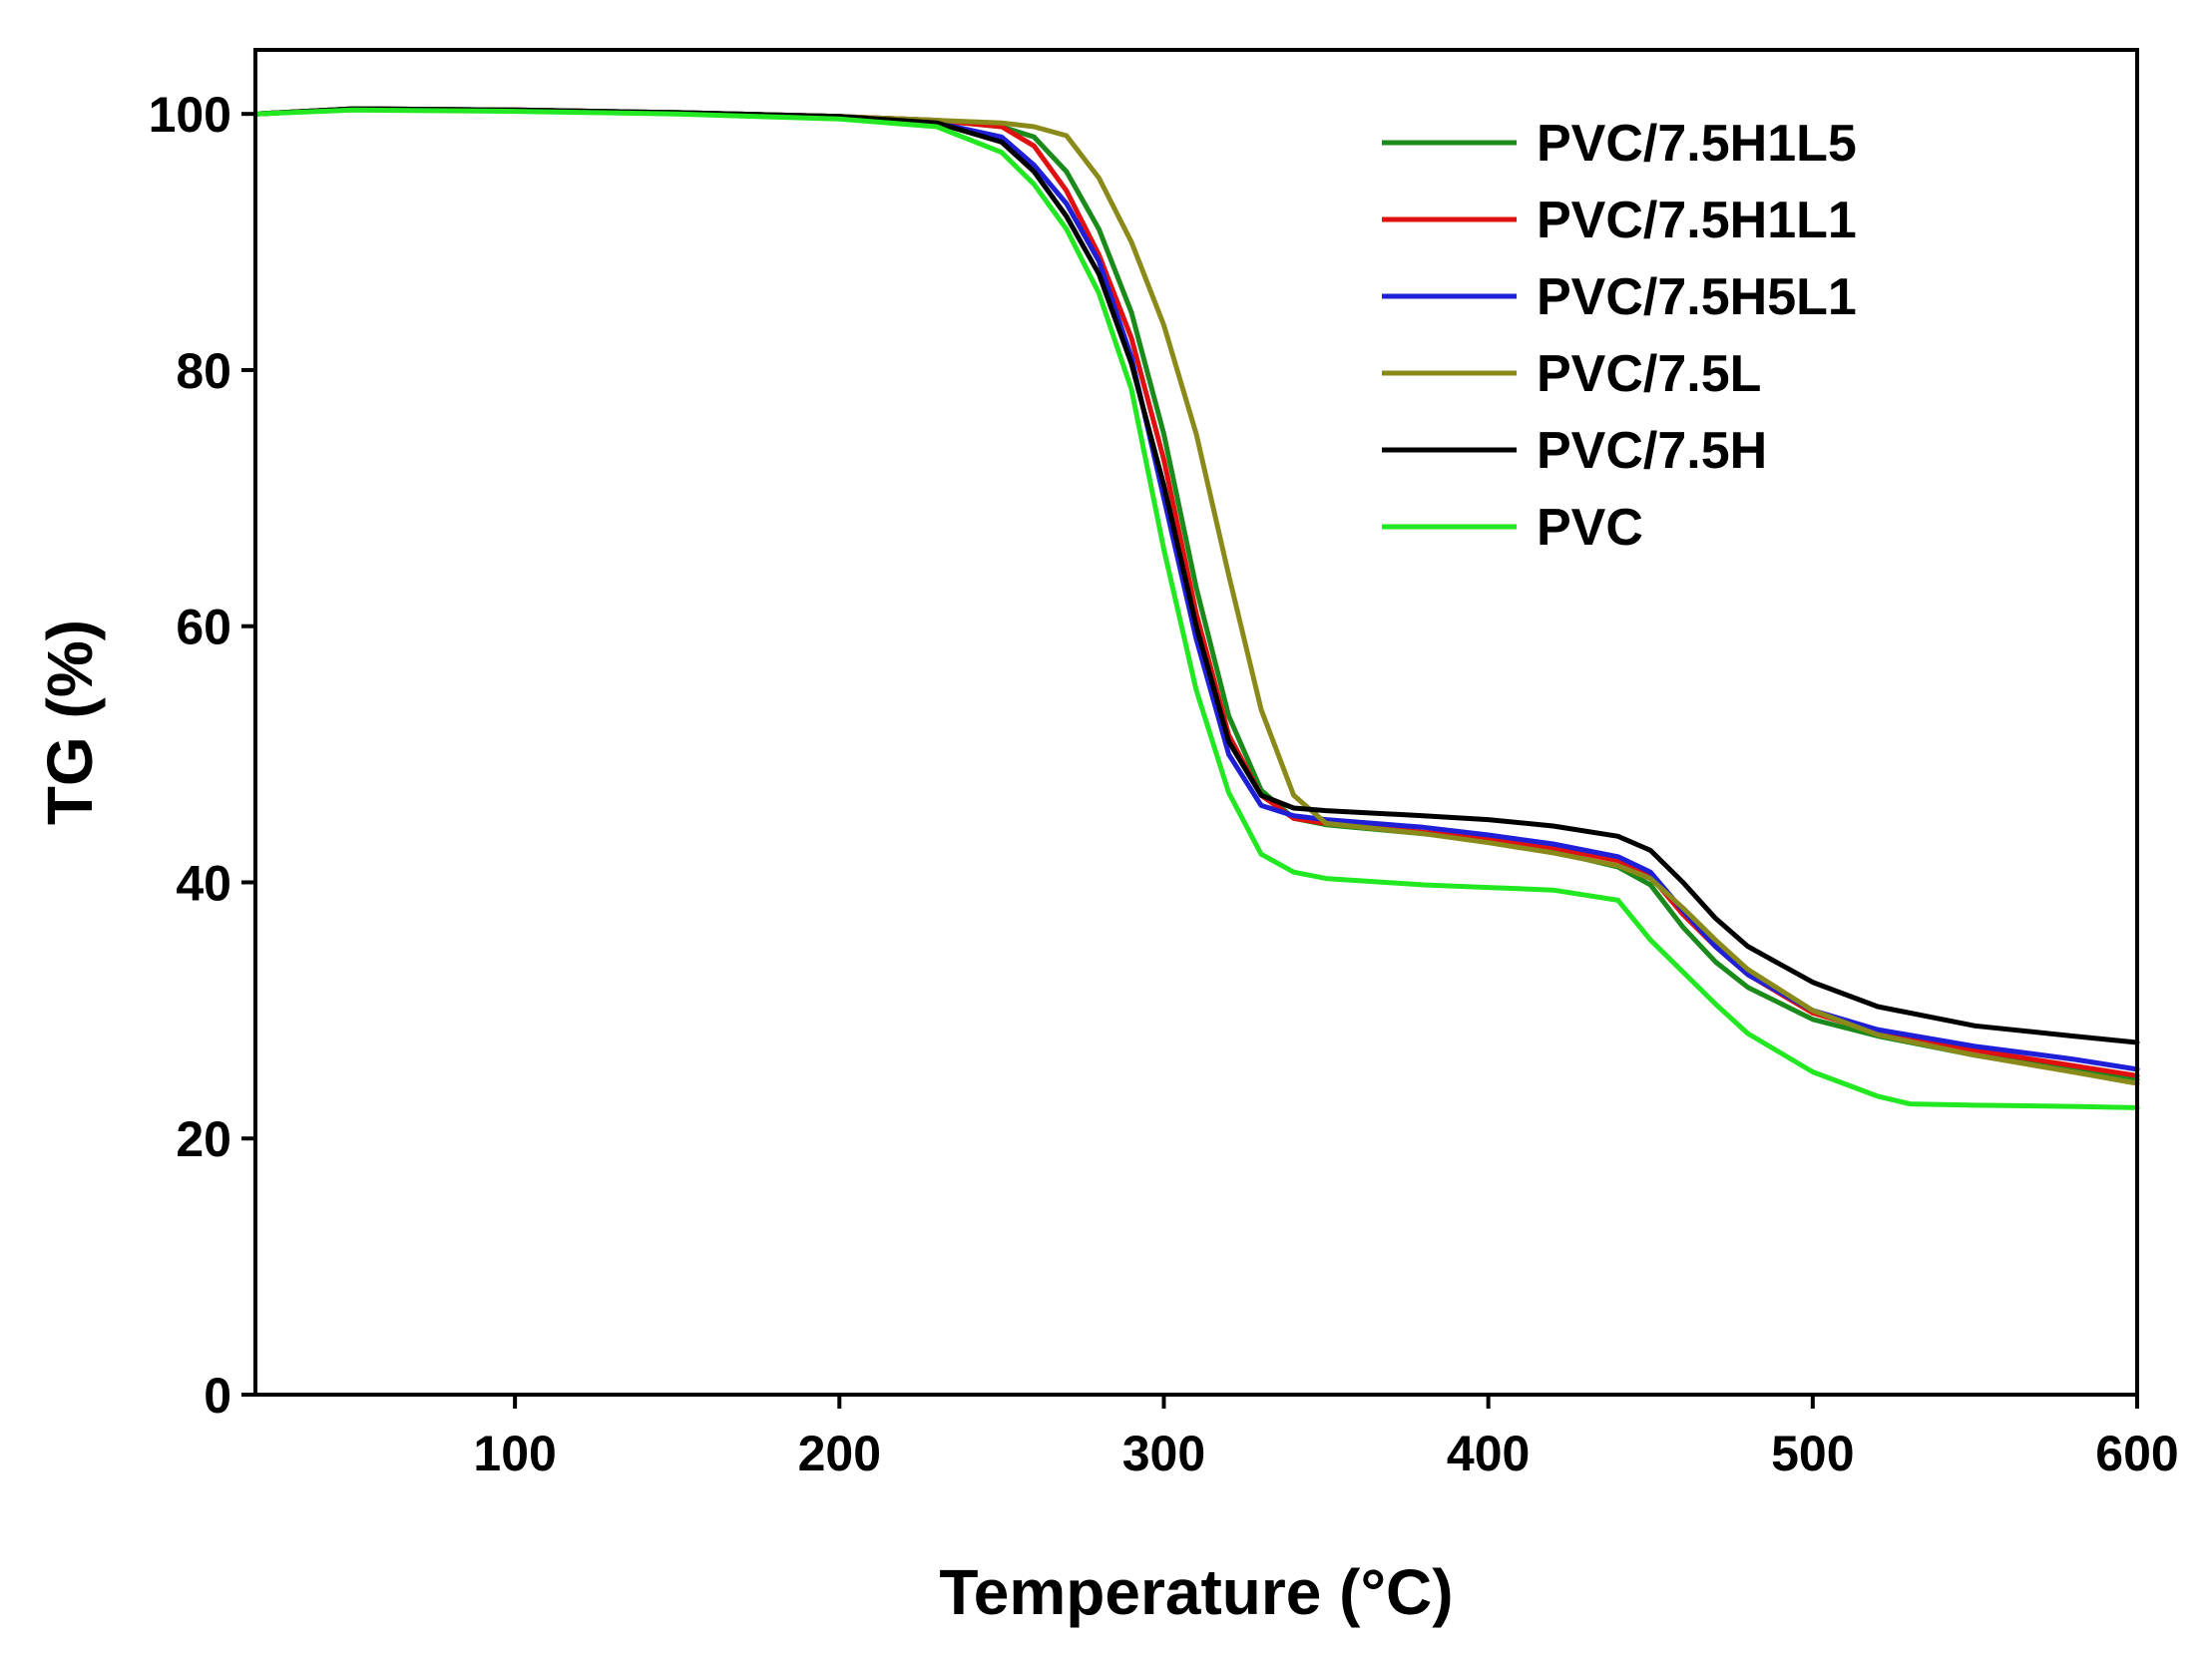 The width and height of the screenshot is (2212, 1659). I want to click on y-tick-label: 60, so click(203, 627).